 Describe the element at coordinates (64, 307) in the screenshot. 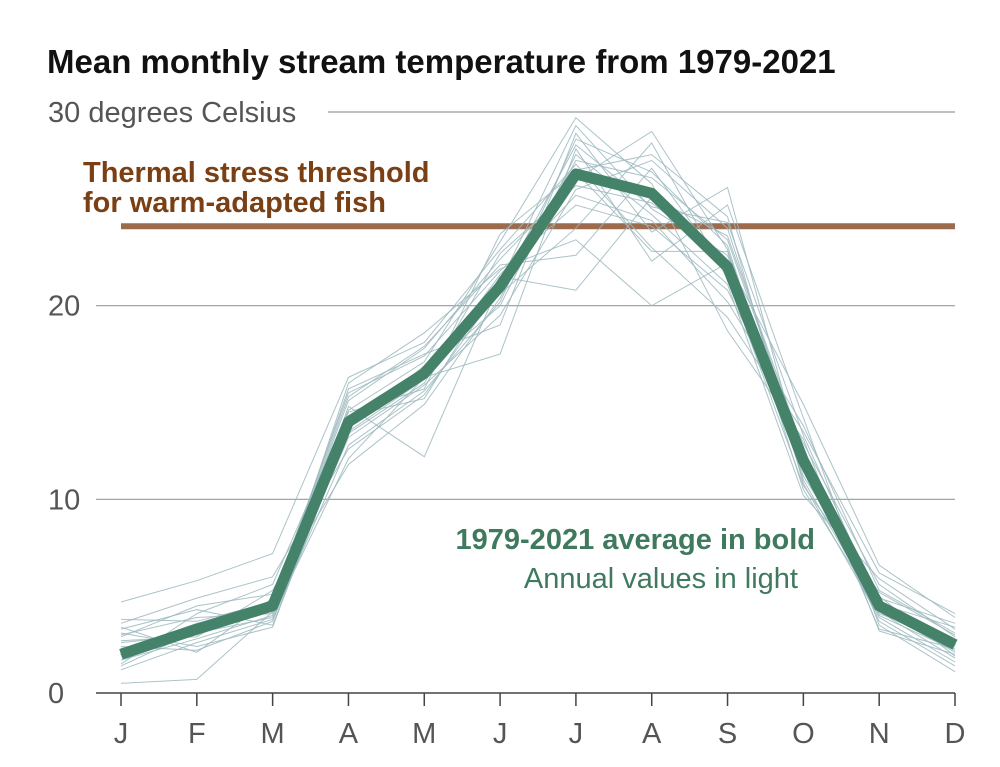

I see `y-tick-label-20: 20` at that location.